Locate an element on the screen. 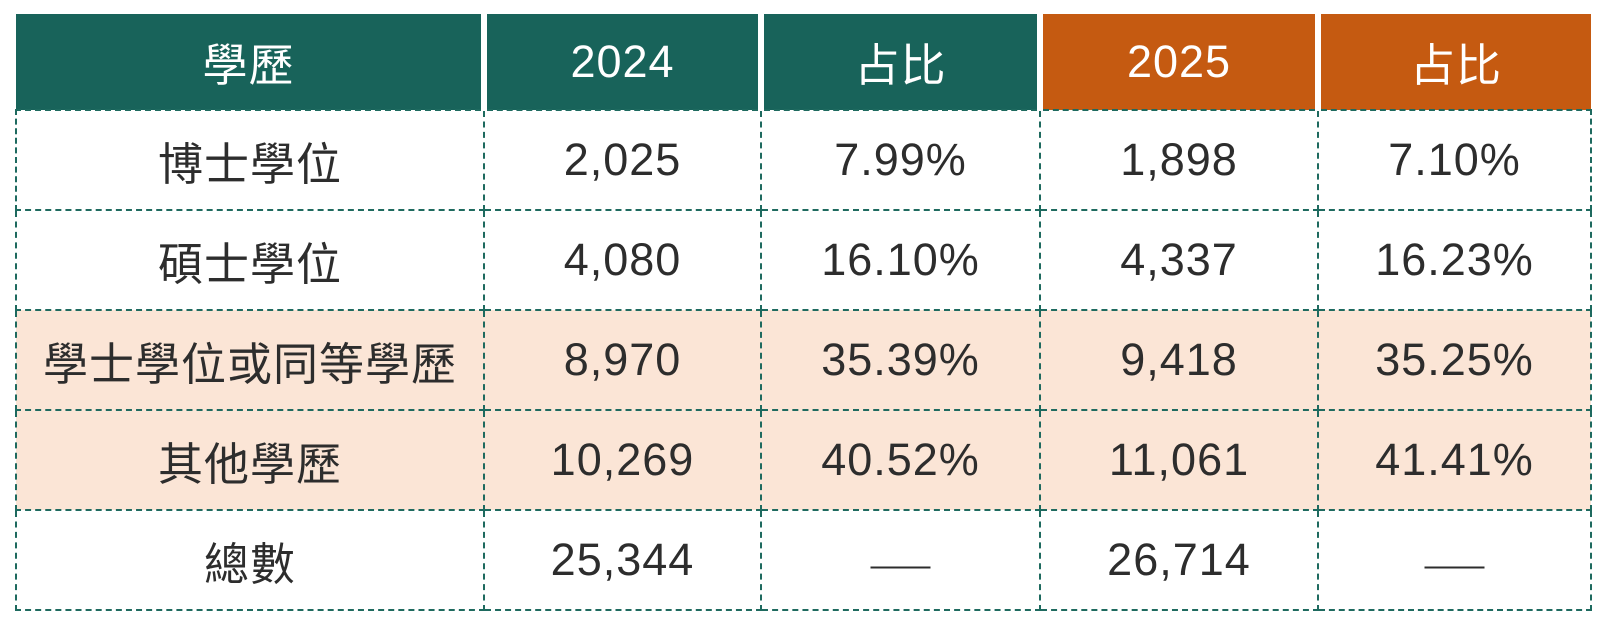 This screenshot has height=630, width=1610. row-total-label: 總數 is located at coordinates (250, 560).